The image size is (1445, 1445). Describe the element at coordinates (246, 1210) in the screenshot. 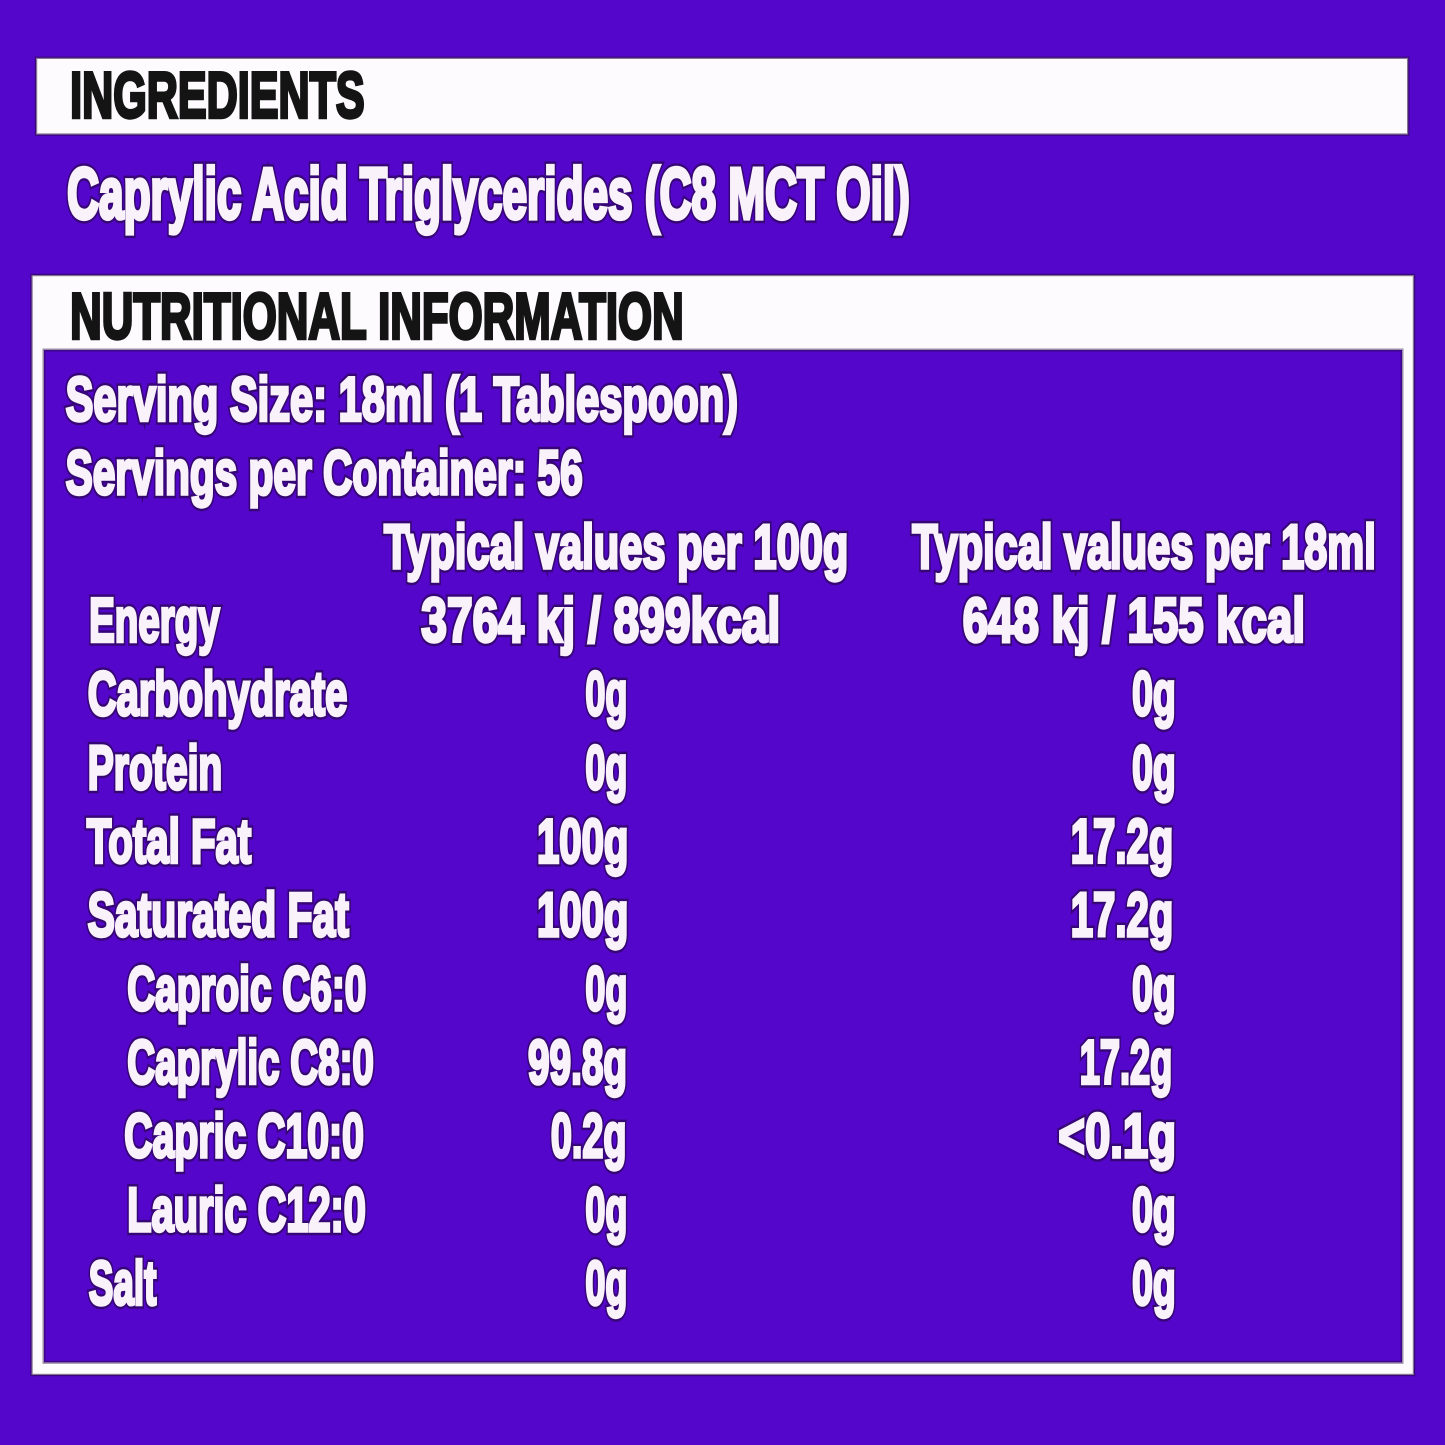

I see `svg-text: Lauric C12:0` at that location.